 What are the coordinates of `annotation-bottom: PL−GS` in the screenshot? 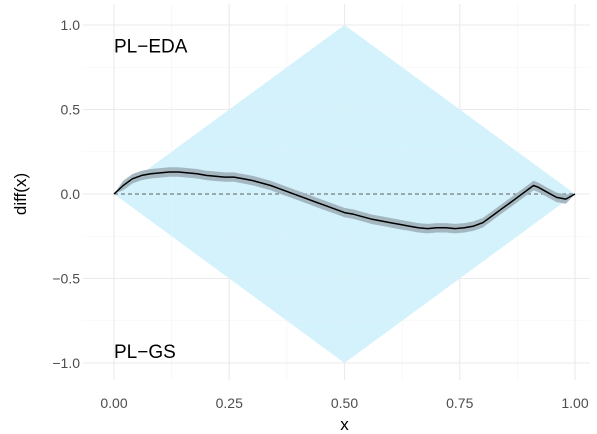 It's located at (145, 352).